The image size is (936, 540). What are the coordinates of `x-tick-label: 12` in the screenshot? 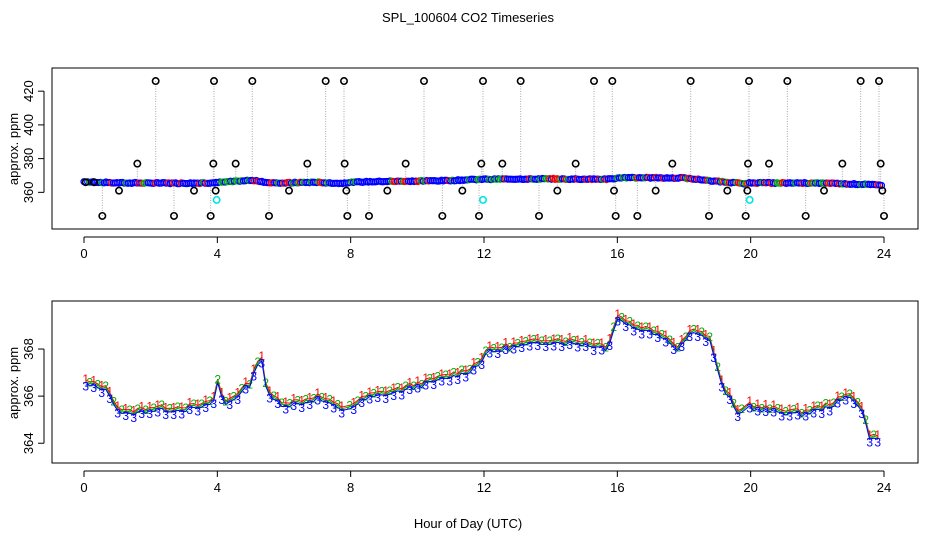 It's located at (484, 253).